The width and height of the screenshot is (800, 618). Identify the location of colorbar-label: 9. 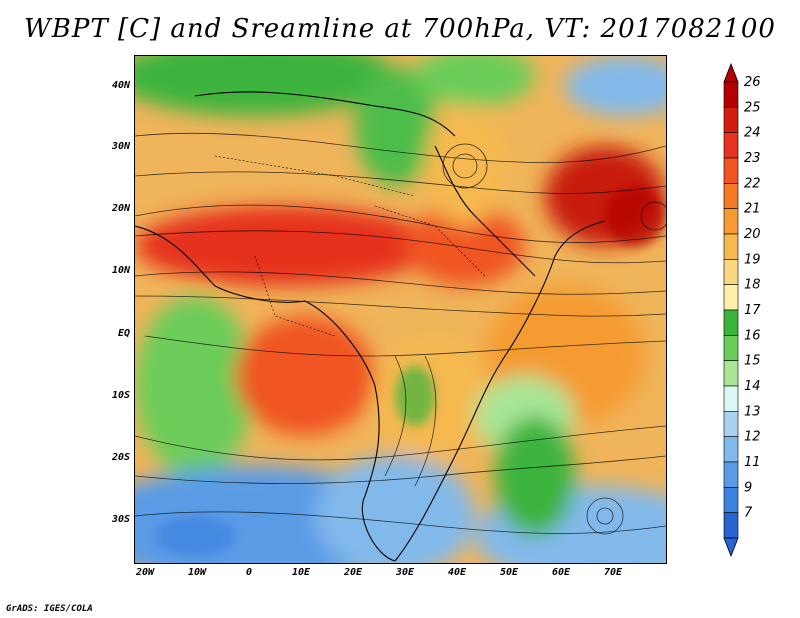
(748, 487).